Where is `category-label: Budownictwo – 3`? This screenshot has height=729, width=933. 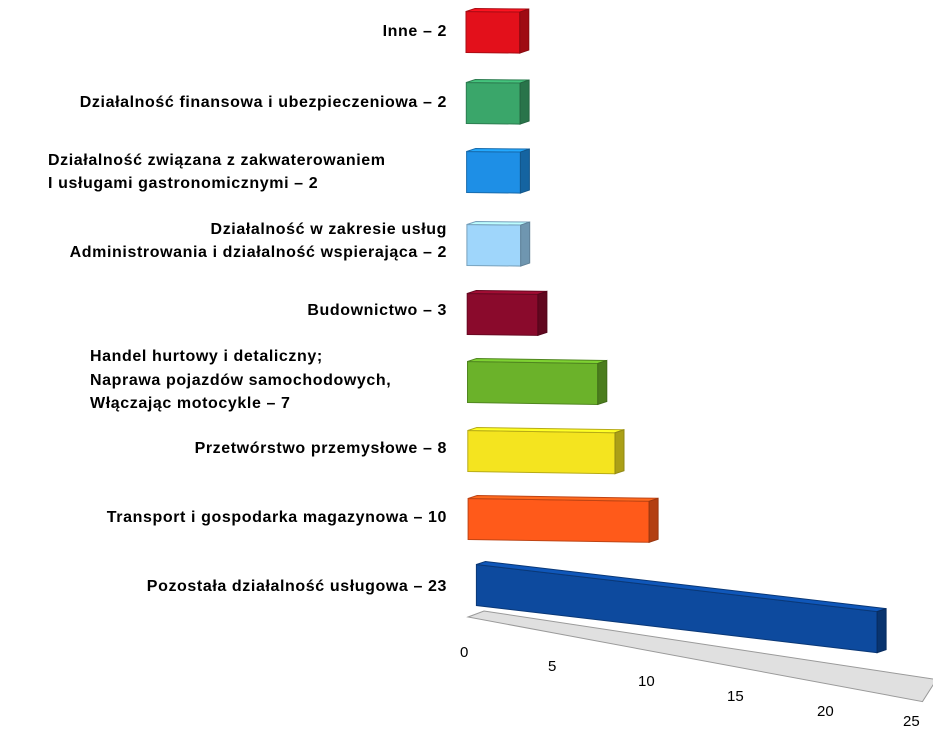
category-label: Budownictwo – 3 is located at coordinates (377, 310).